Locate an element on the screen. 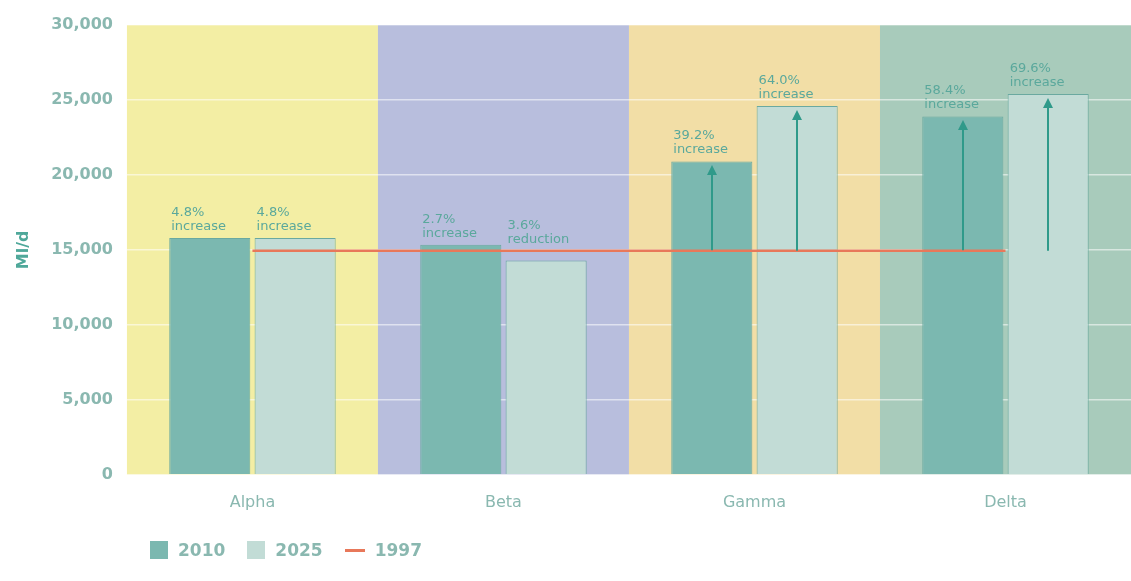  x-tick-label: Alpha is located at coordinates (252, 501).